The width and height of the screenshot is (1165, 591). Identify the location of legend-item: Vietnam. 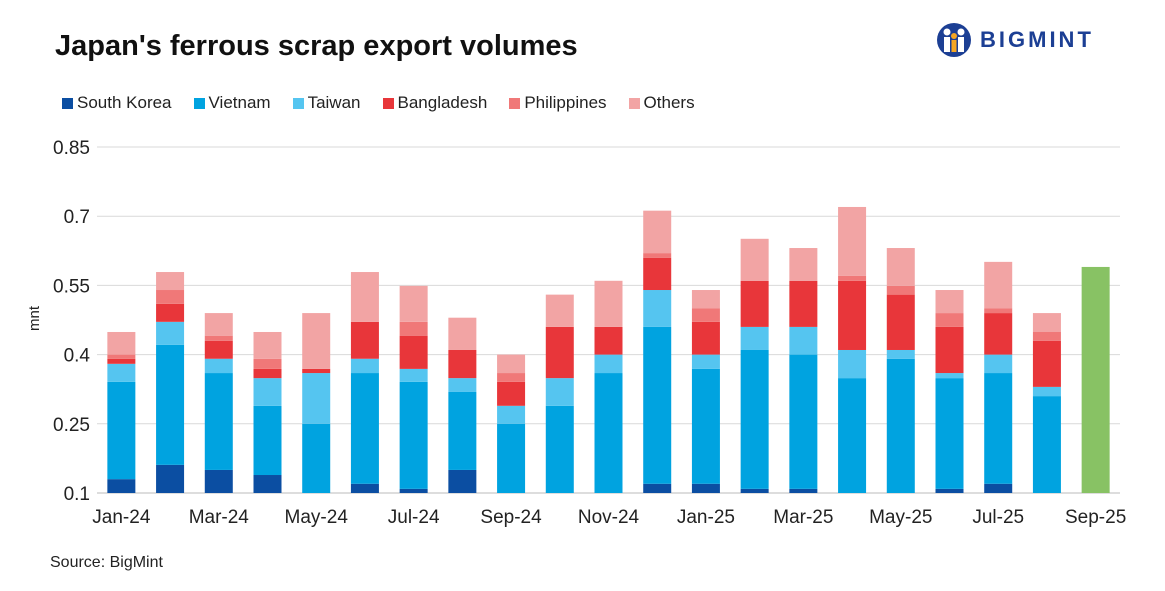
(232, 103).